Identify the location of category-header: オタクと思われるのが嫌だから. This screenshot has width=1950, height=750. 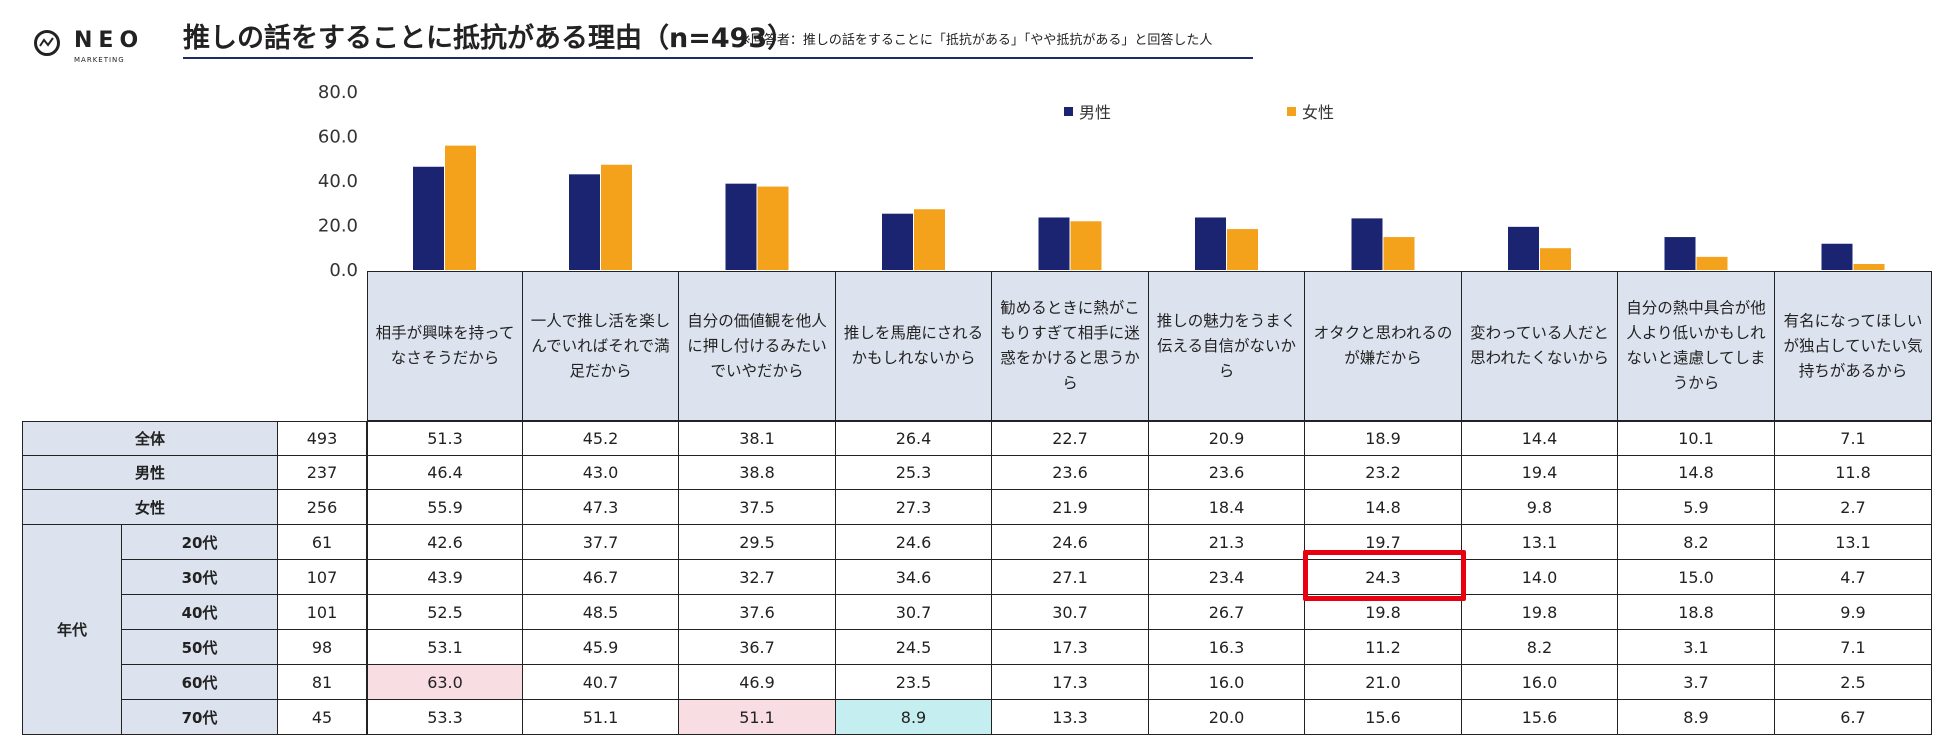
(1383, 346).